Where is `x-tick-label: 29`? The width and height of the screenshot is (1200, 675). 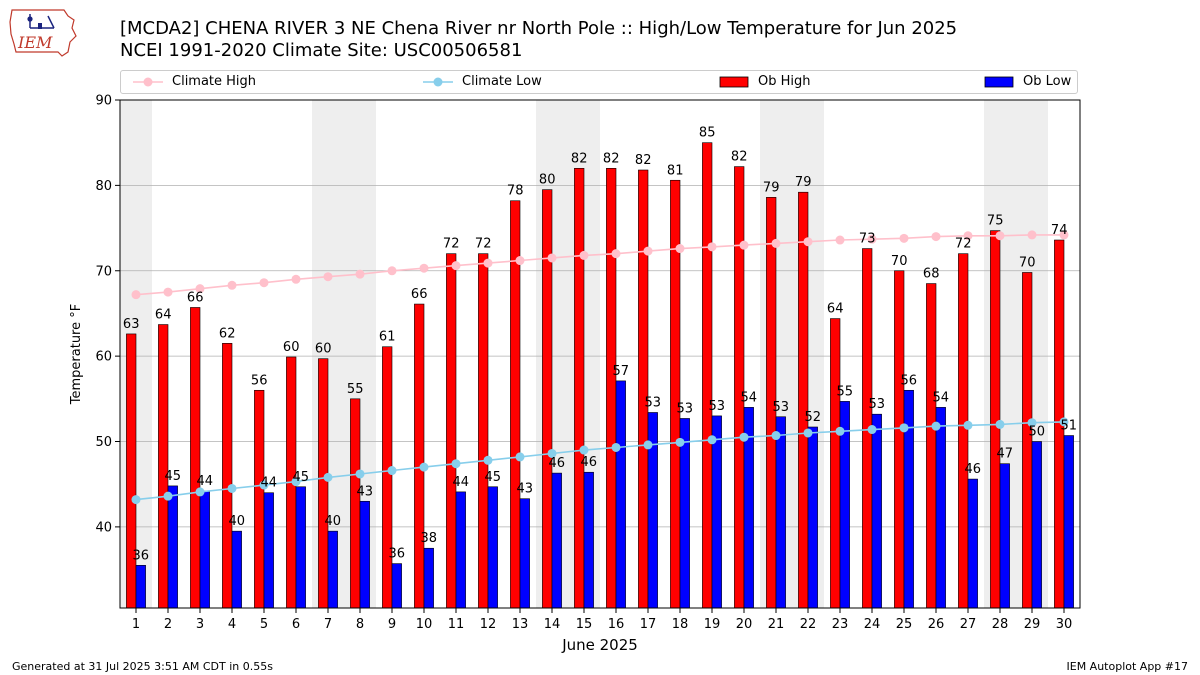
x-tick-label: 29 is located at coordinates (1032, 624).